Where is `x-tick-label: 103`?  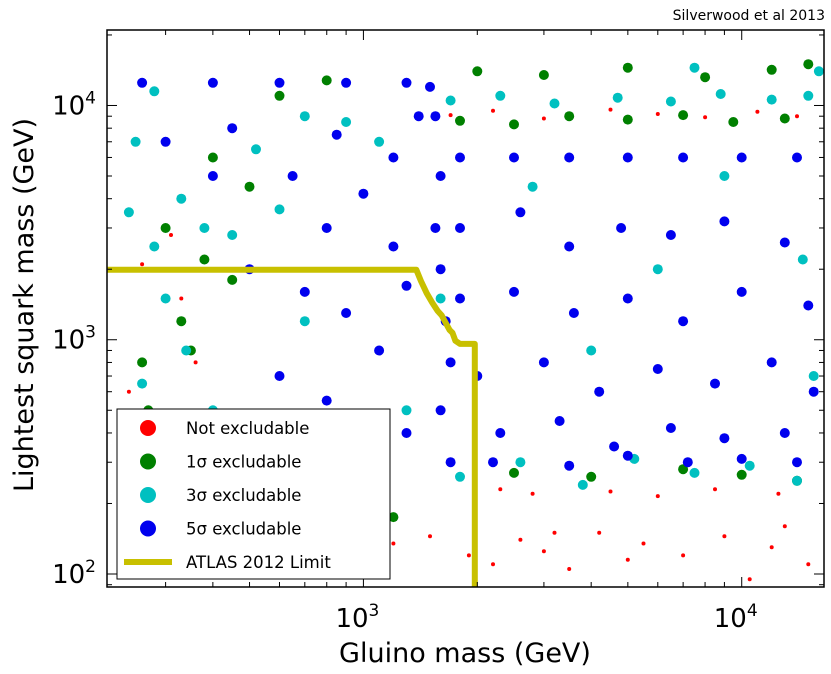 x-tick-label: 103 is located at coordinates (357, 617).